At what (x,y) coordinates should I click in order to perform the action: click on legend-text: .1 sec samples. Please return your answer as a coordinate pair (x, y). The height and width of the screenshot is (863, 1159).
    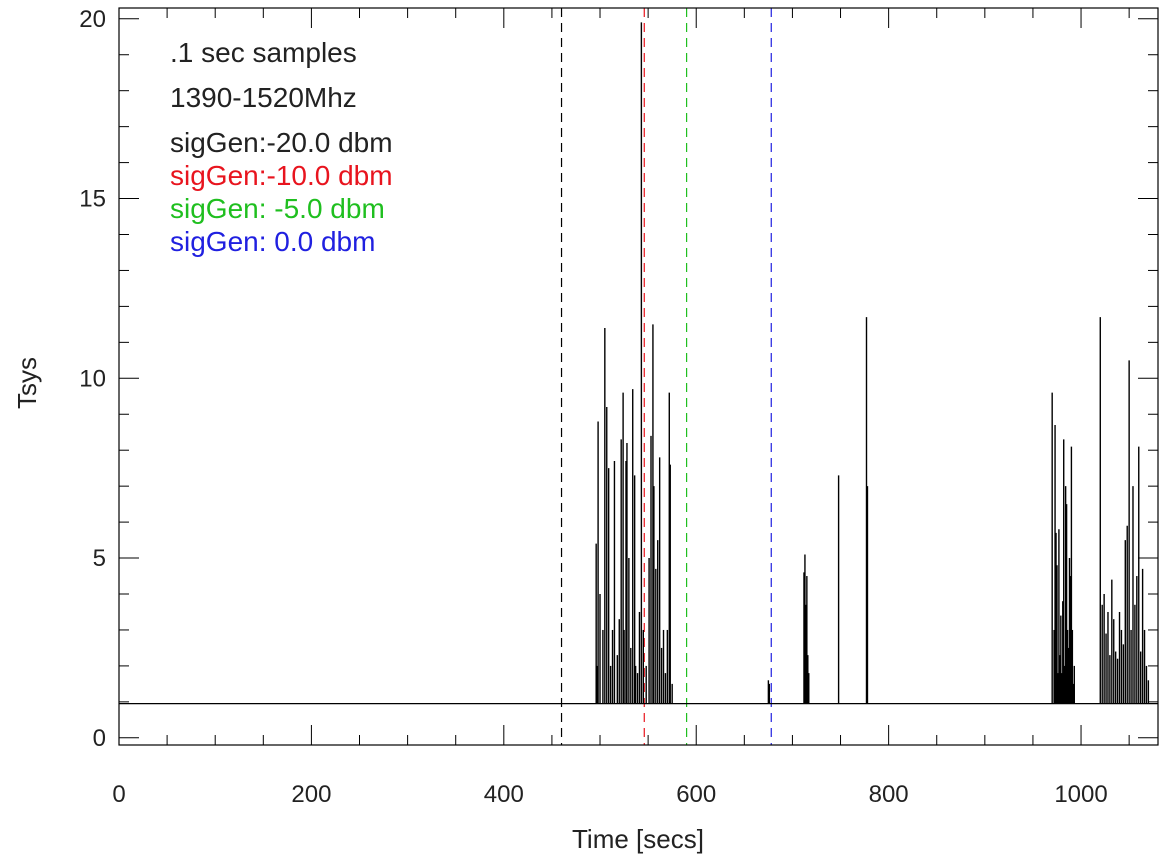
    Looking at the image, I should click on (263, 52).